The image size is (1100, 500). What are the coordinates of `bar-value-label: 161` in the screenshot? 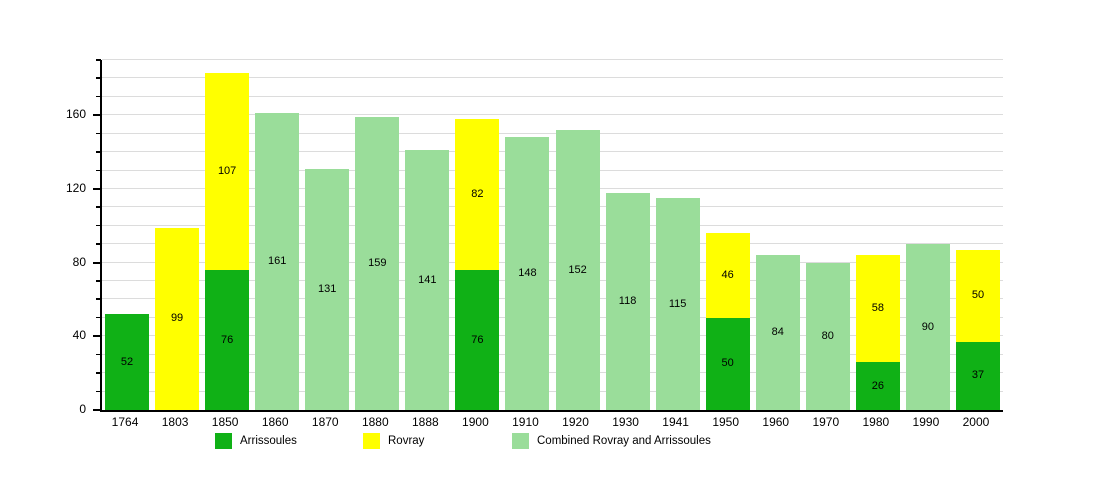 It's located at (277, 261).